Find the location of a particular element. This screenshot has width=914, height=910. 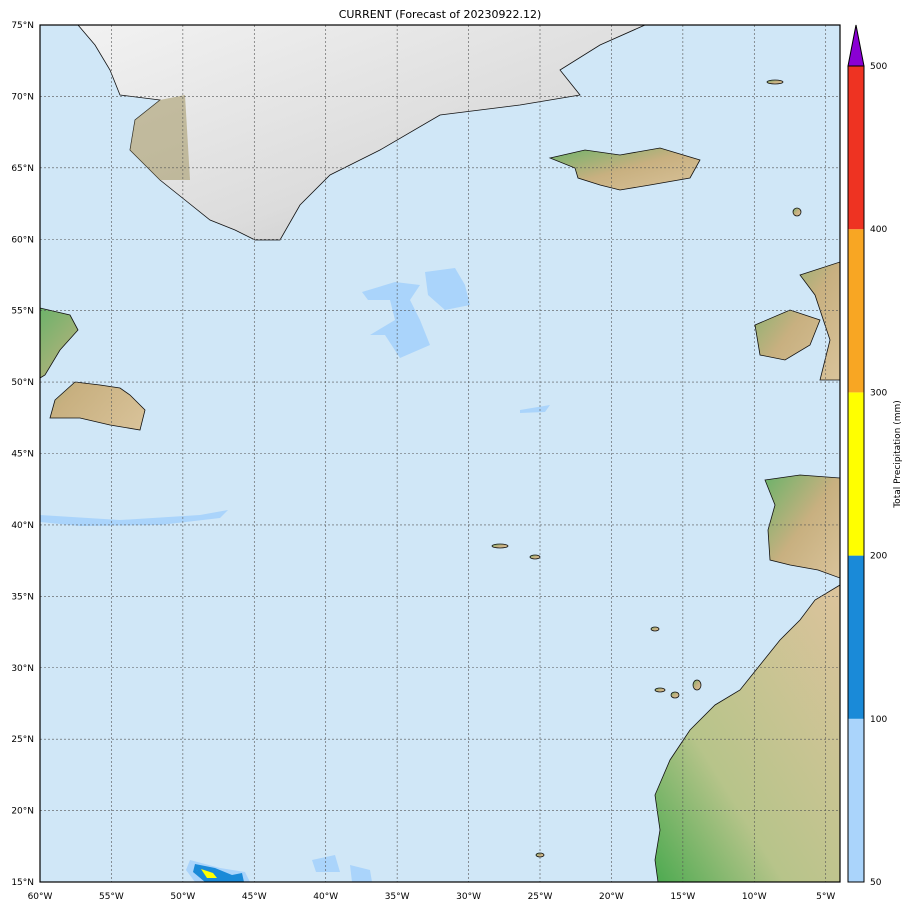

colorbar-tick-label: 400 is located at coordinates (878, 230).